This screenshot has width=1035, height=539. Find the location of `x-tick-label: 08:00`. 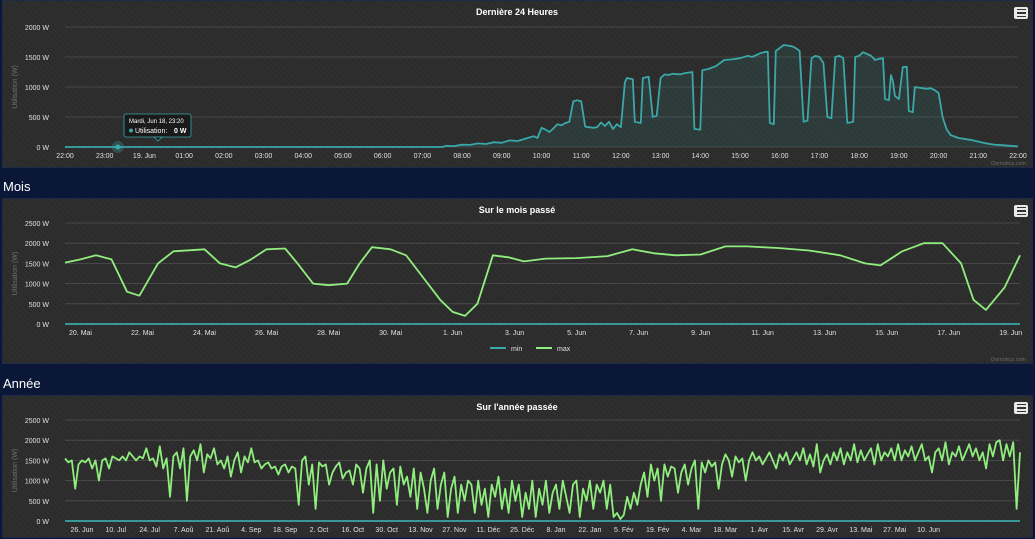

x-tick-label: 08:00 is located at coordinates (462, 156).